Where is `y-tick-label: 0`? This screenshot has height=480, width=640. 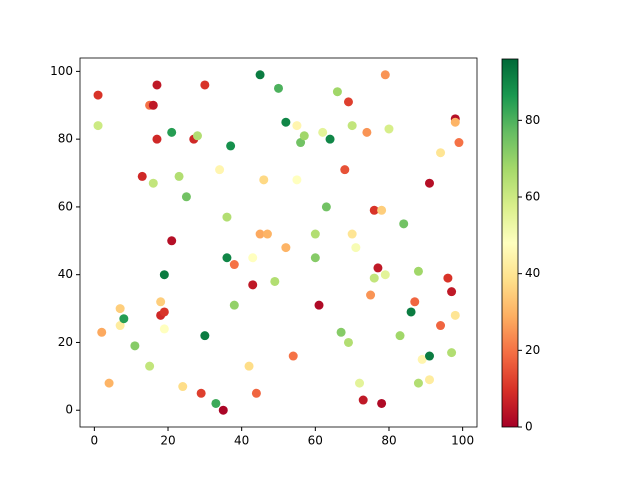
y-tick-label: 0 is located at coordinates (69, 410).